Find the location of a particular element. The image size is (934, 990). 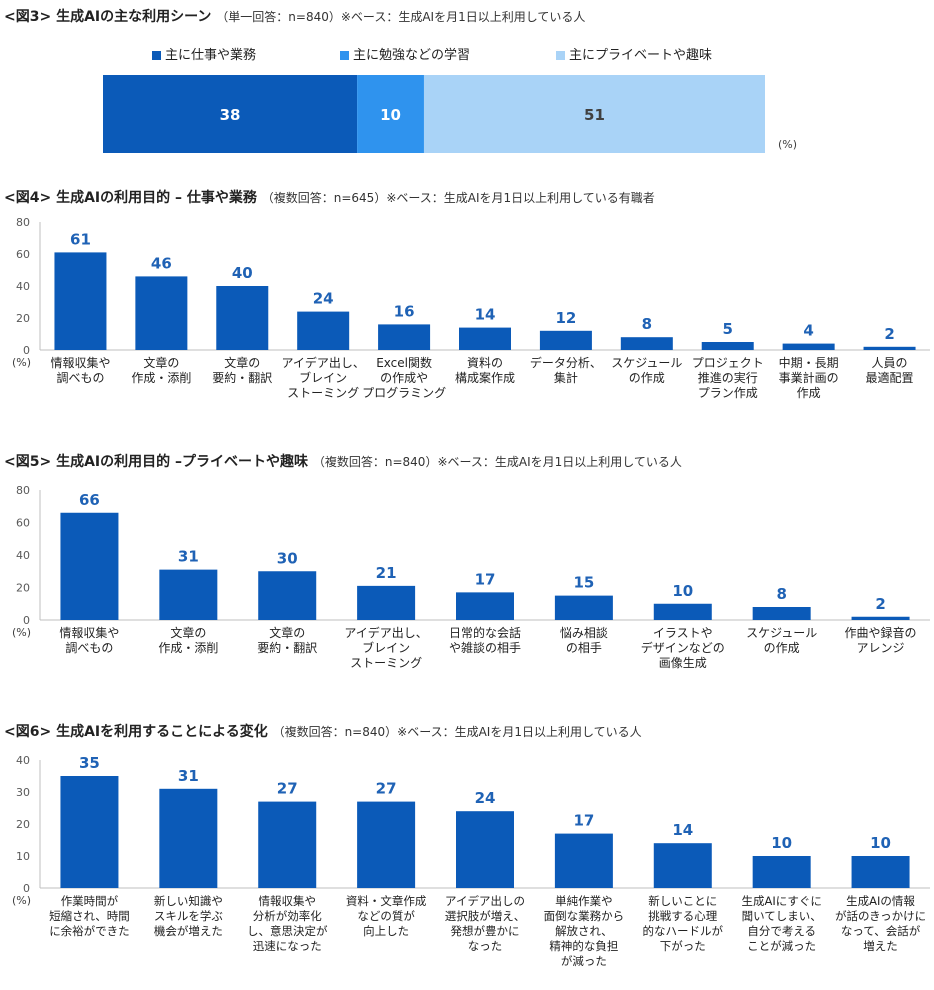

category-label: プロジェクト推進の実行プラン作成 is located at coordinates (728, 378).